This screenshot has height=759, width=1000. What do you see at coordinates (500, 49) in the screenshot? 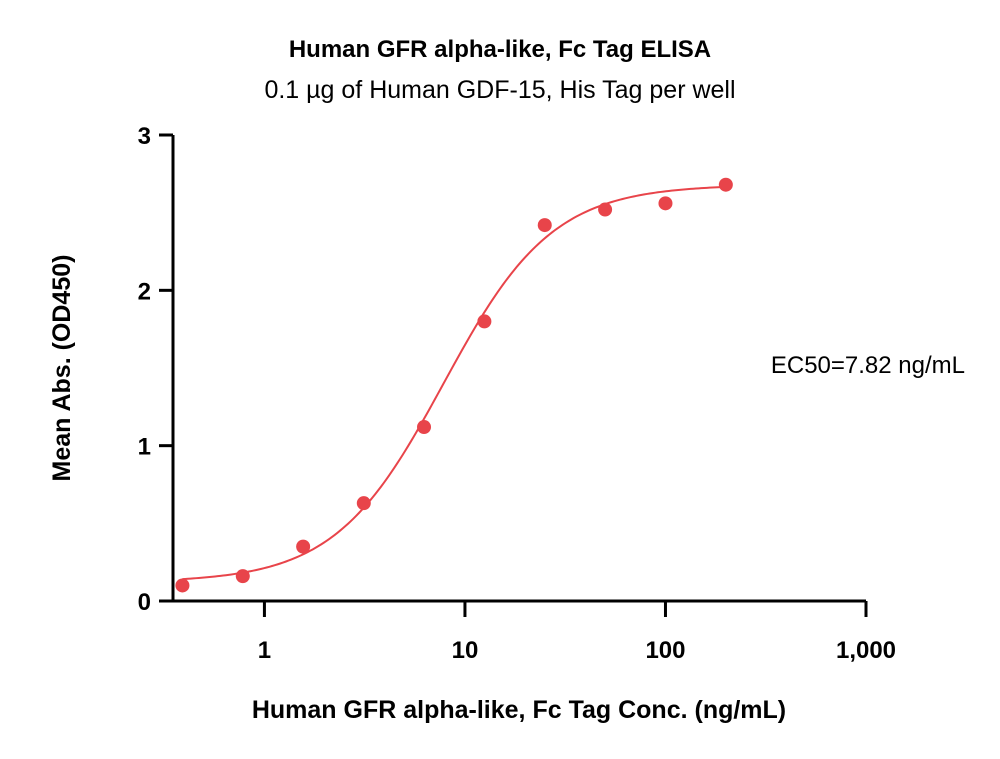
I see `chart-title: Human GFR alpha-like, Fc Tag ELISA` at bounding box center [500, 49].